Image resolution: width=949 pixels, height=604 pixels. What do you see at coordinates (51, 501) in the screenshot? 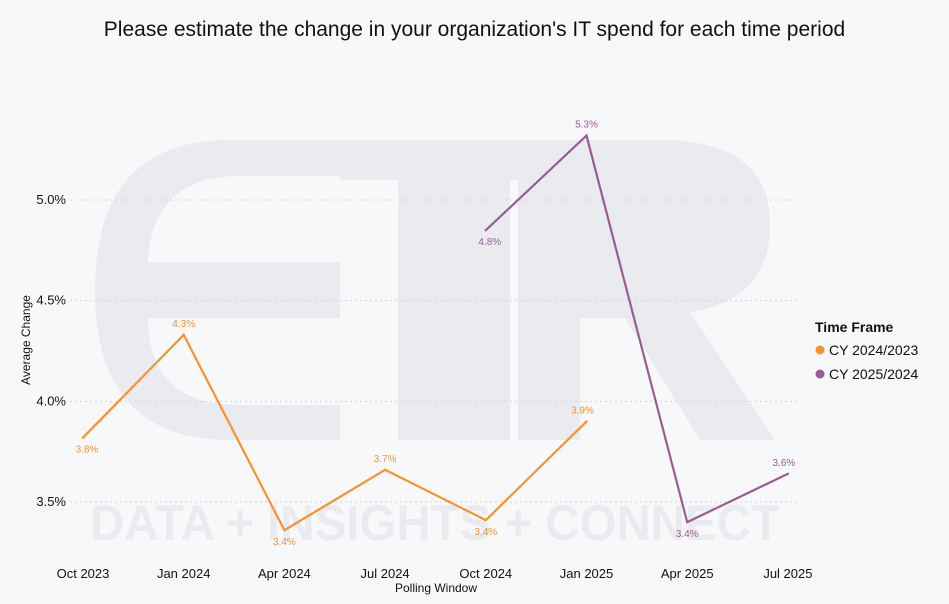
I see `y-tick-label: 3.5%` at bounding box center [51, 501].